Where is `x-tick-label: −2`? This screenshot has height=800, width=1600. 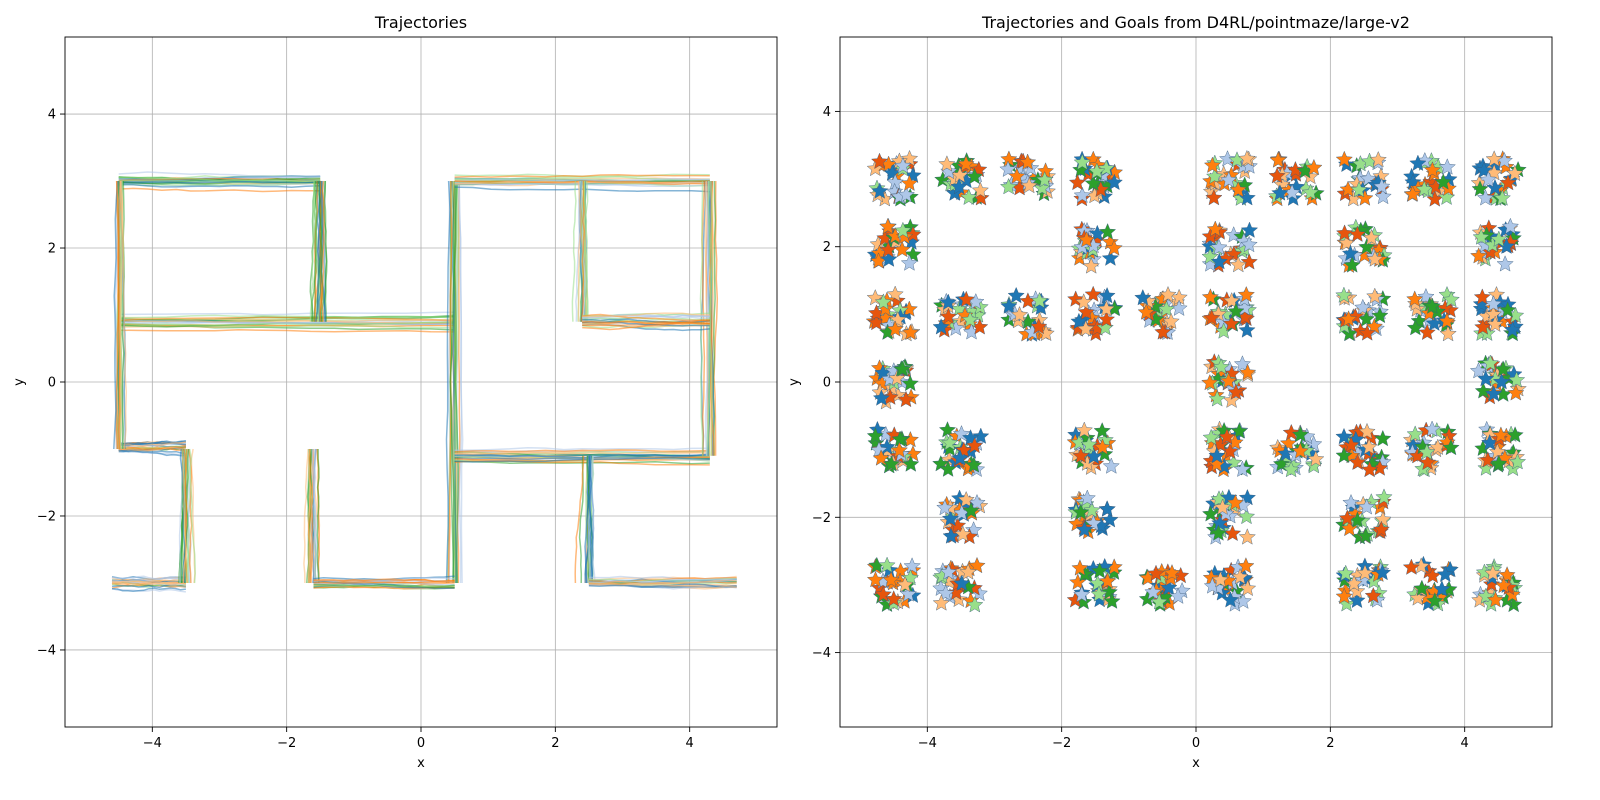
x-tick-label: −2 is located at coordinates (286, 743).